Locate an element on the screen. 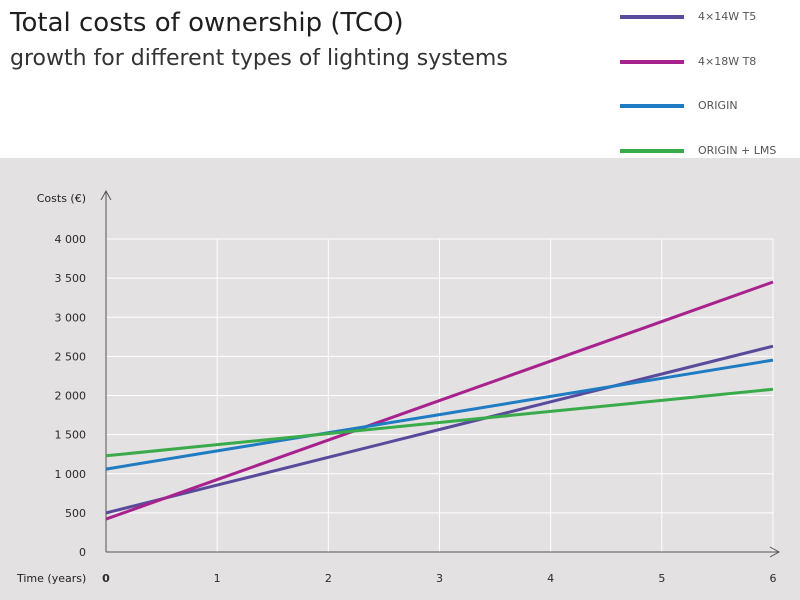 Image resolution: width=800 pixels, height=600 pixels. x-tick-label: 5 is located at coordinates (661, 578).